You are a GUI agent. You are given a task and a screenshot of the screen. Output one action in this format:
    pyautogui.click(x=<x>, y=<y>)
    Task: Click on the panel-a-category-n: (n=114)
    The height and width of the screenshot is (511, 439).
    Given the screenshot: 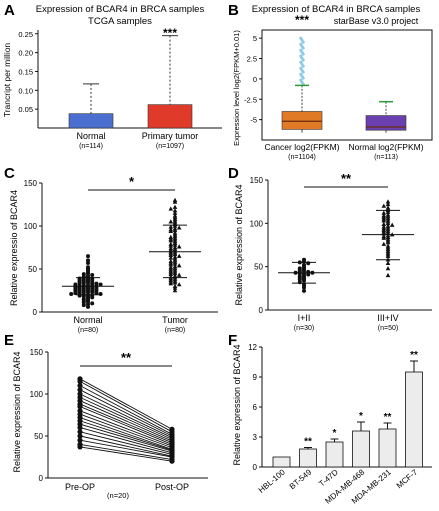 What is the action you would take?
    pyautogui.click(x=91, y=146)
    